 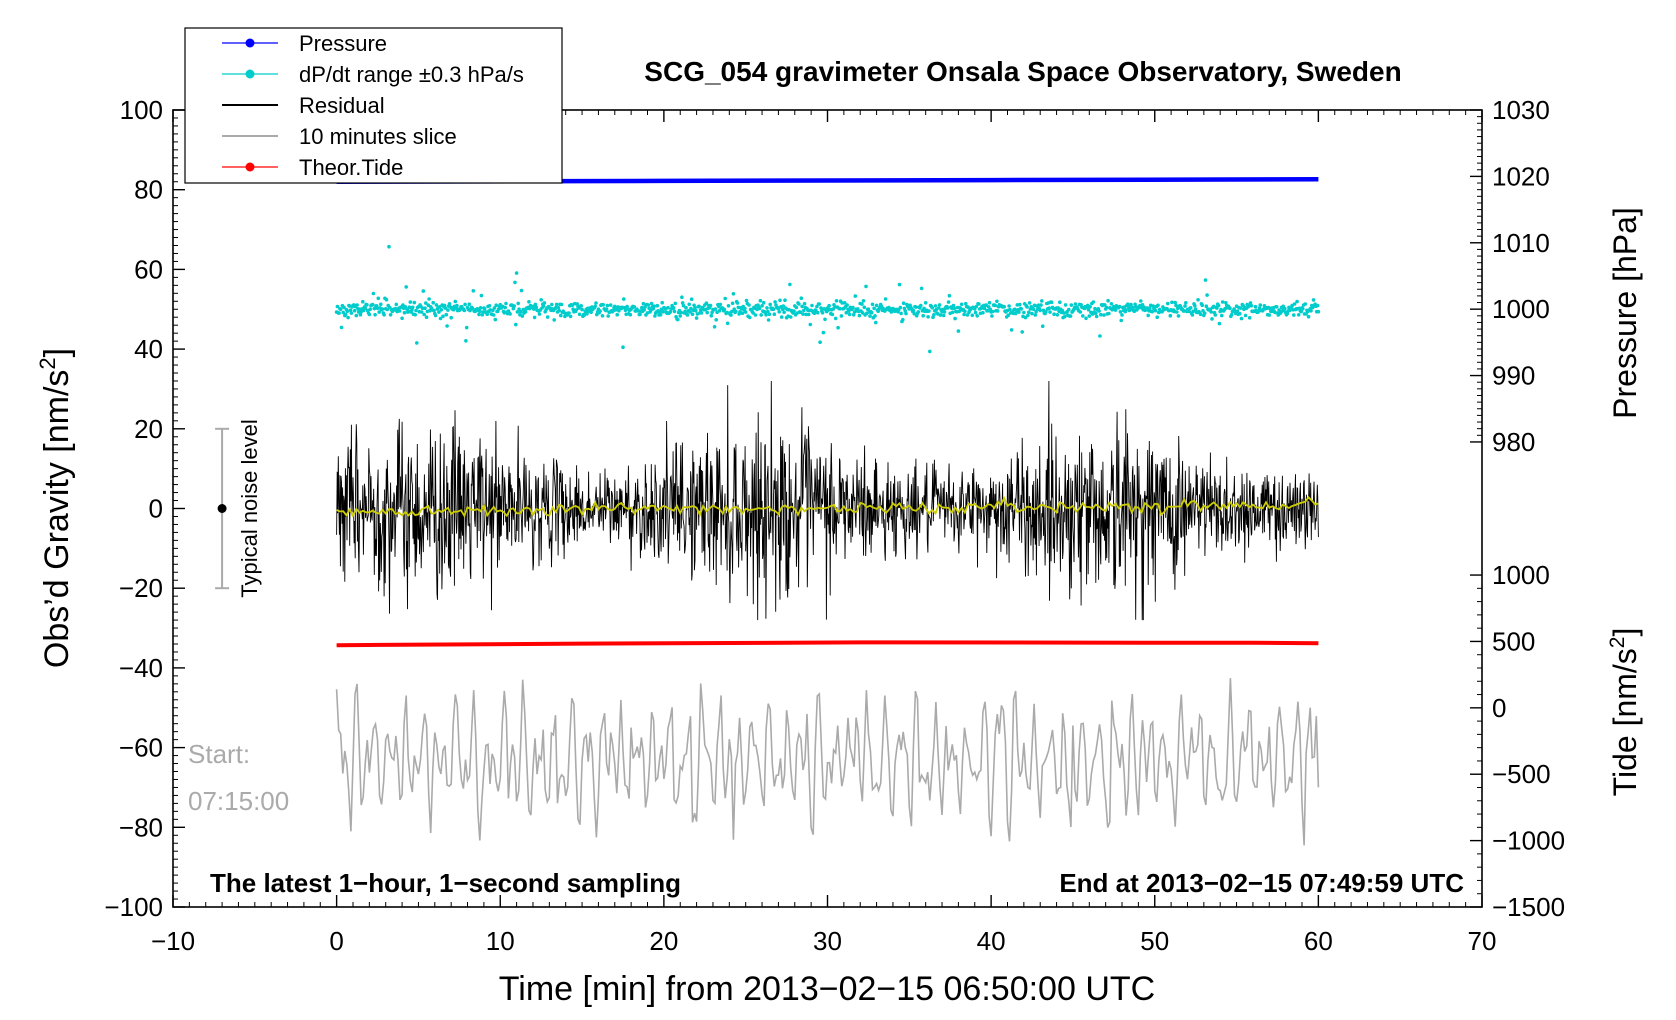 What do you see at coordinates (148, 269) in the screenshot?
I see `y-tick-label: 60` at bounding box center [148, 269].